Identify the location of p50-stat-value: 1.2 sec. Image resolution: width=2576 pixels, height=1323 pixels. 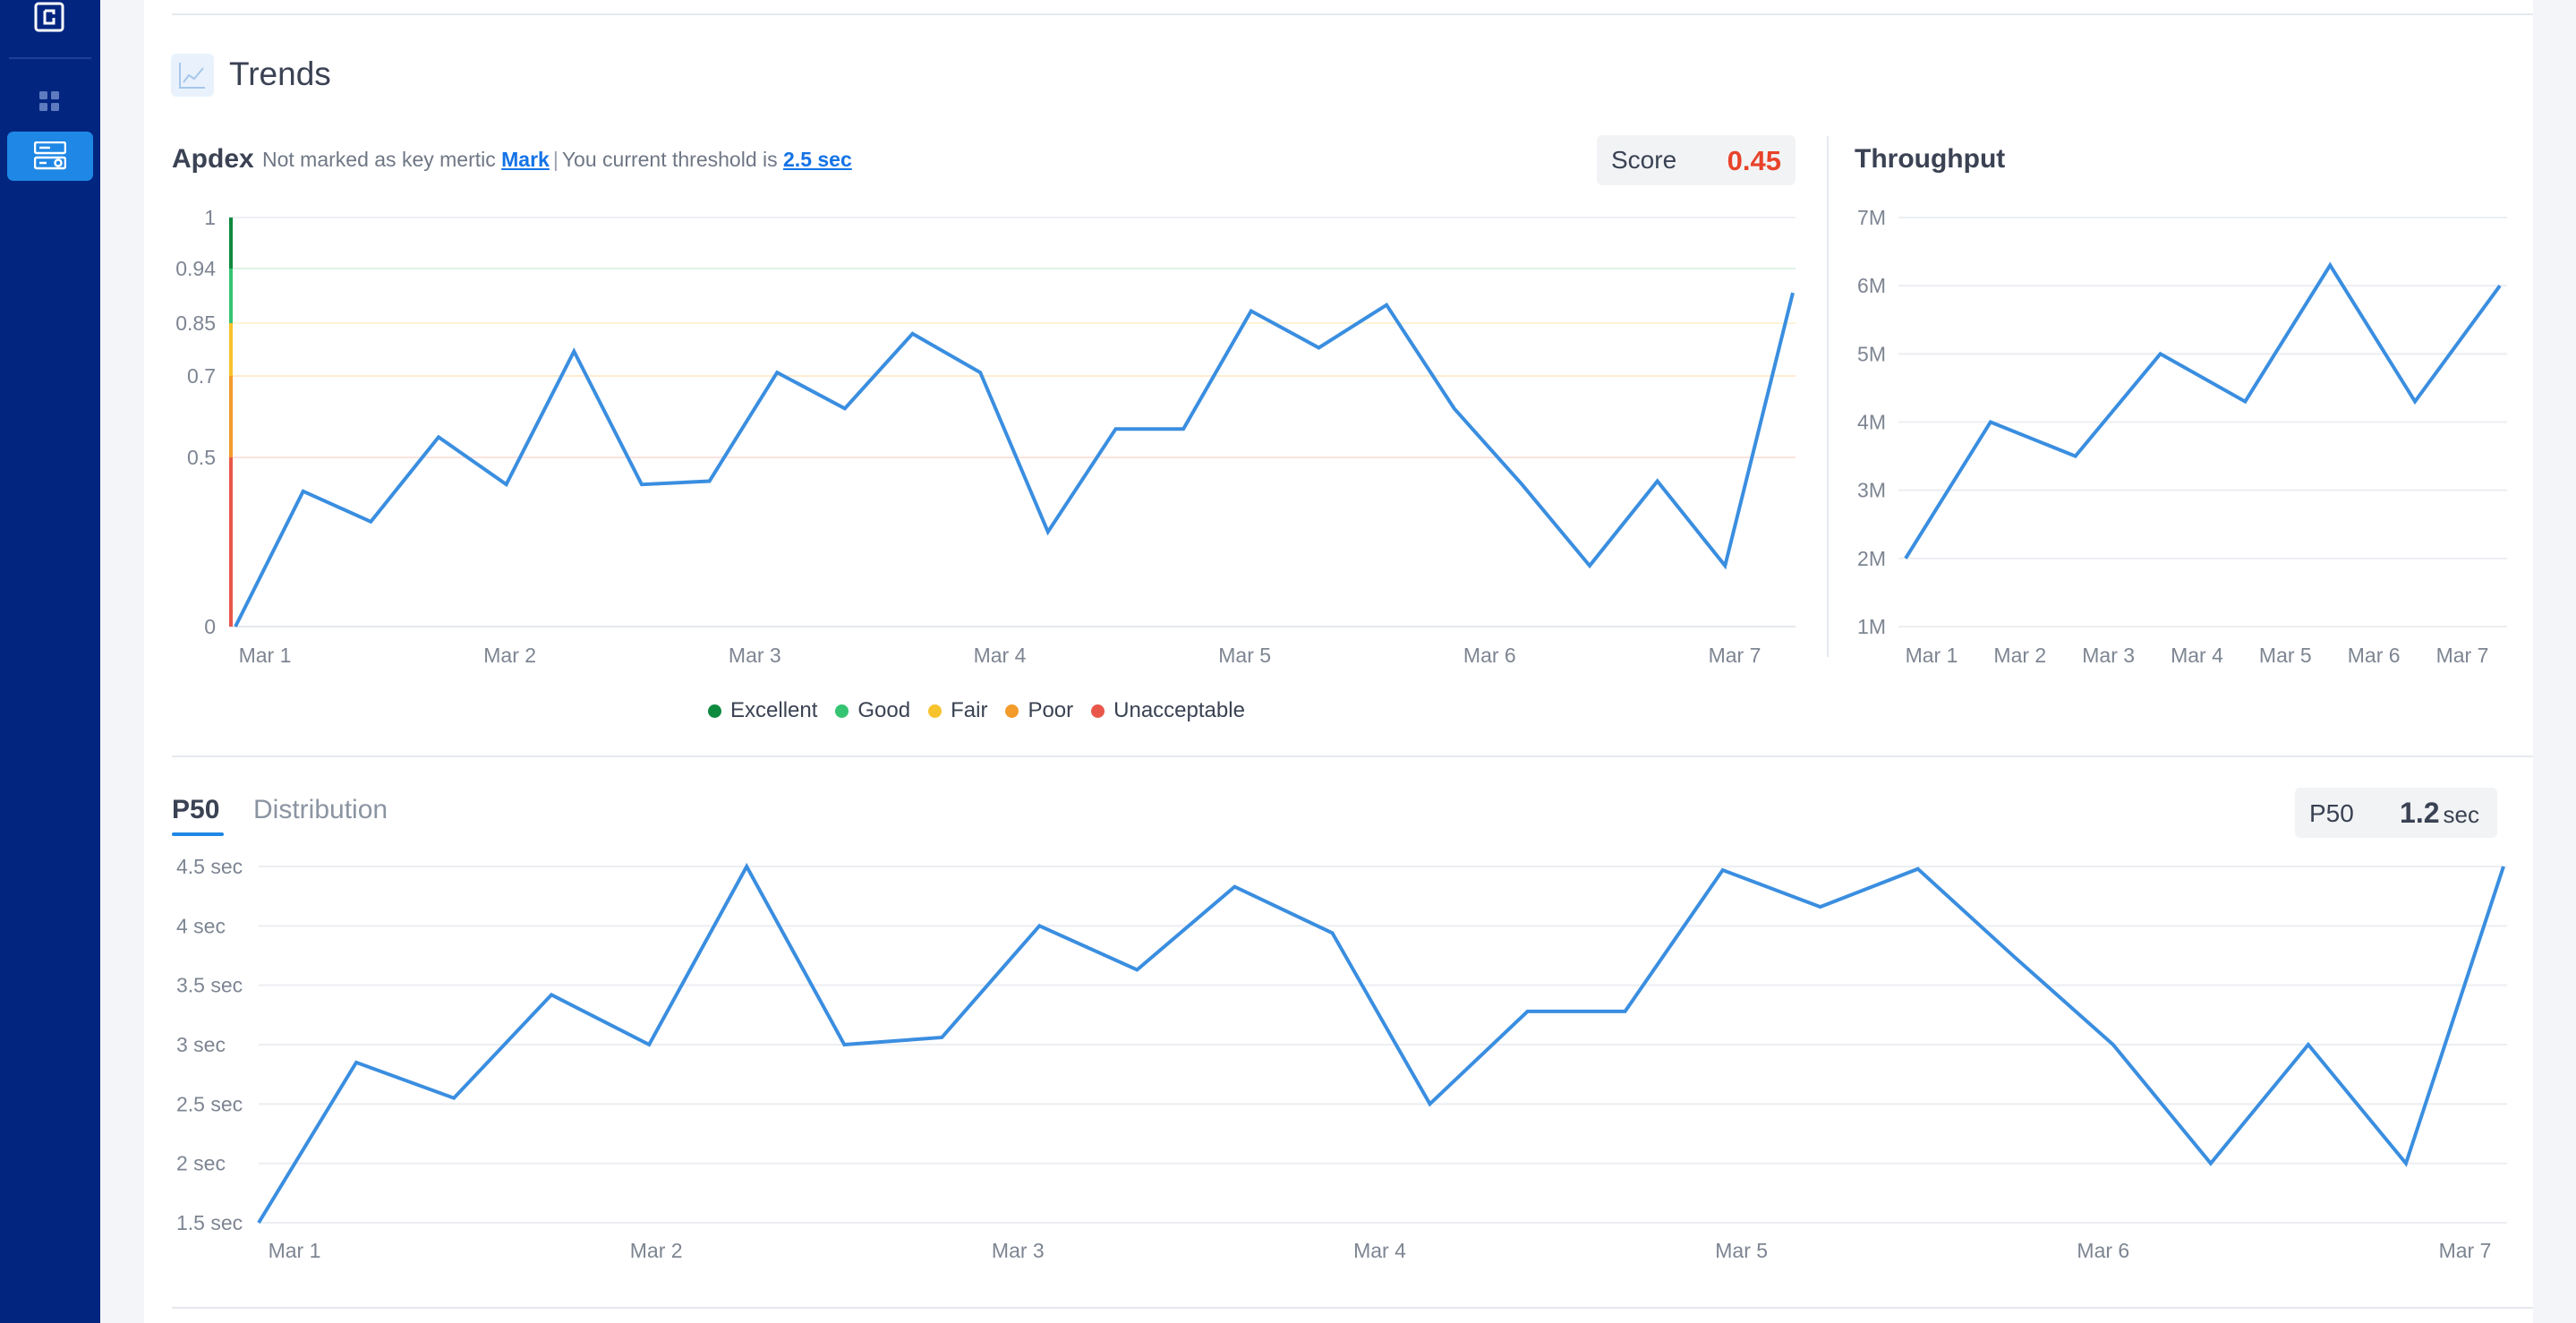
(2439, 813).